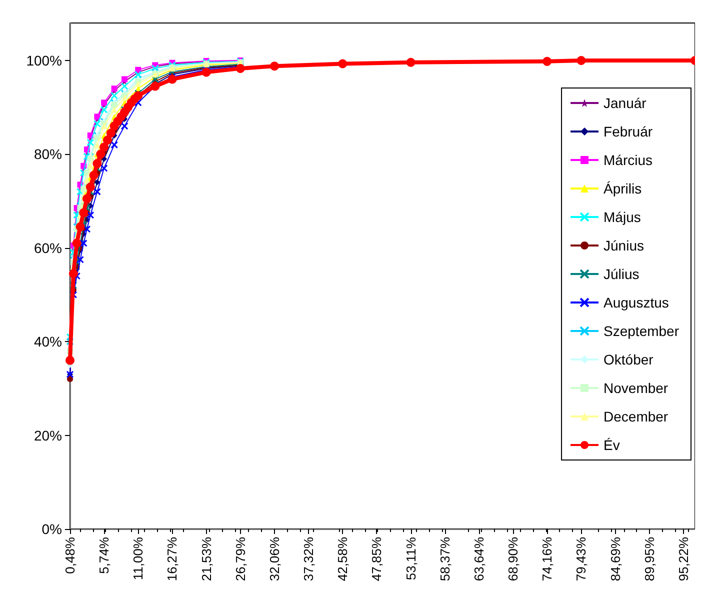 This screenshot has width=703, height=603. I want to click on x-tick-label: 79,43%, so click(581, 559).